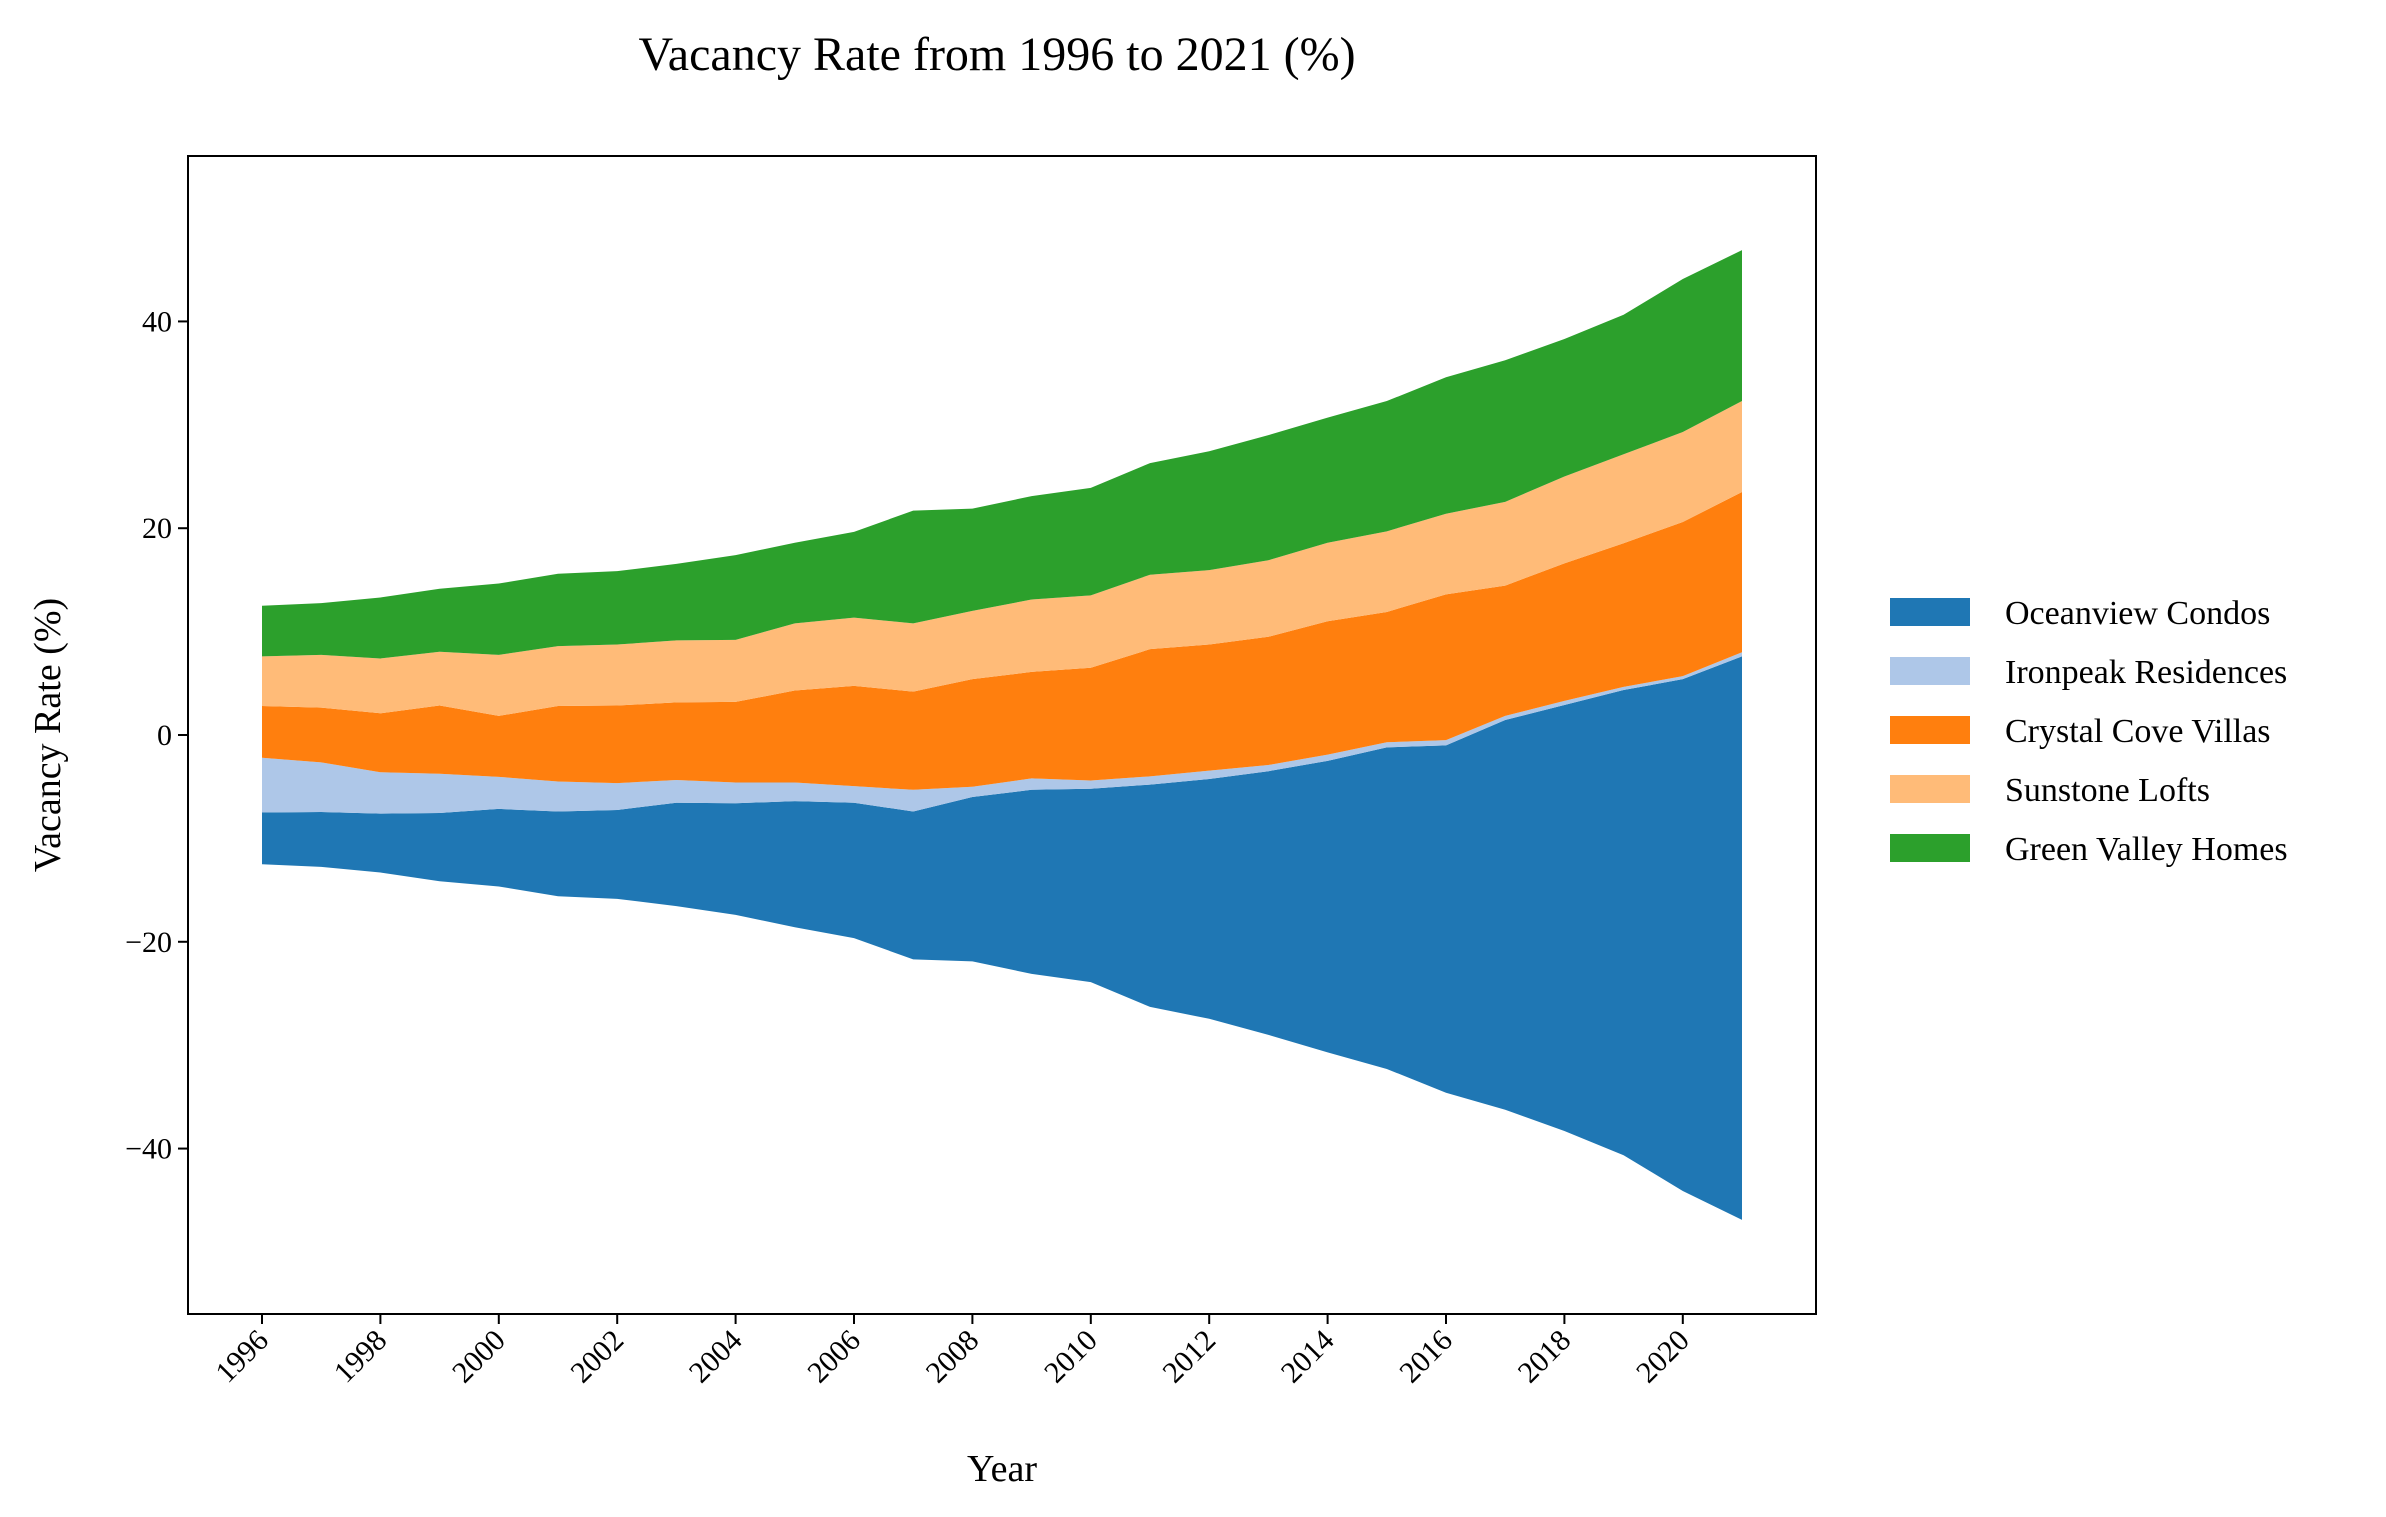 This screenshot has width=2386, height=1517. Describe the element at coordinates (1002, 1469) in the screenshot. I see `x-axis-label: Year` at that location.